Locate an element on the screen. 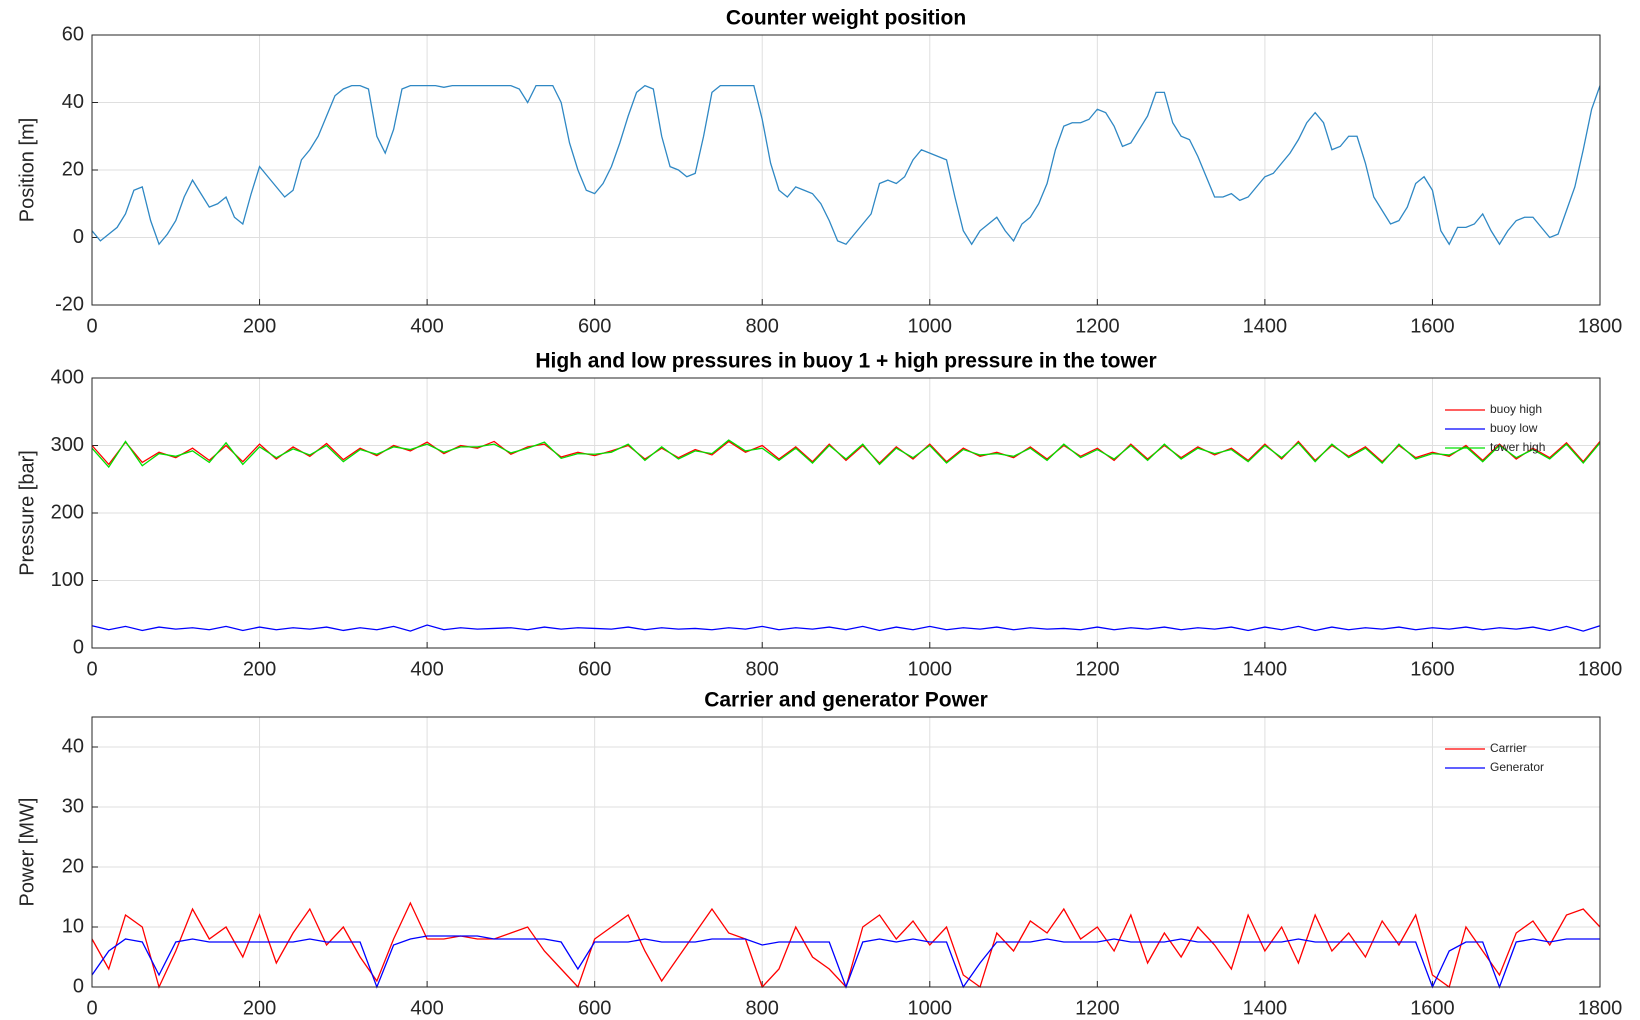 Image resolution: width=1640 pixels, height=1020 pixels. y-tick-label: 200 is located at coordinates (67, 512).